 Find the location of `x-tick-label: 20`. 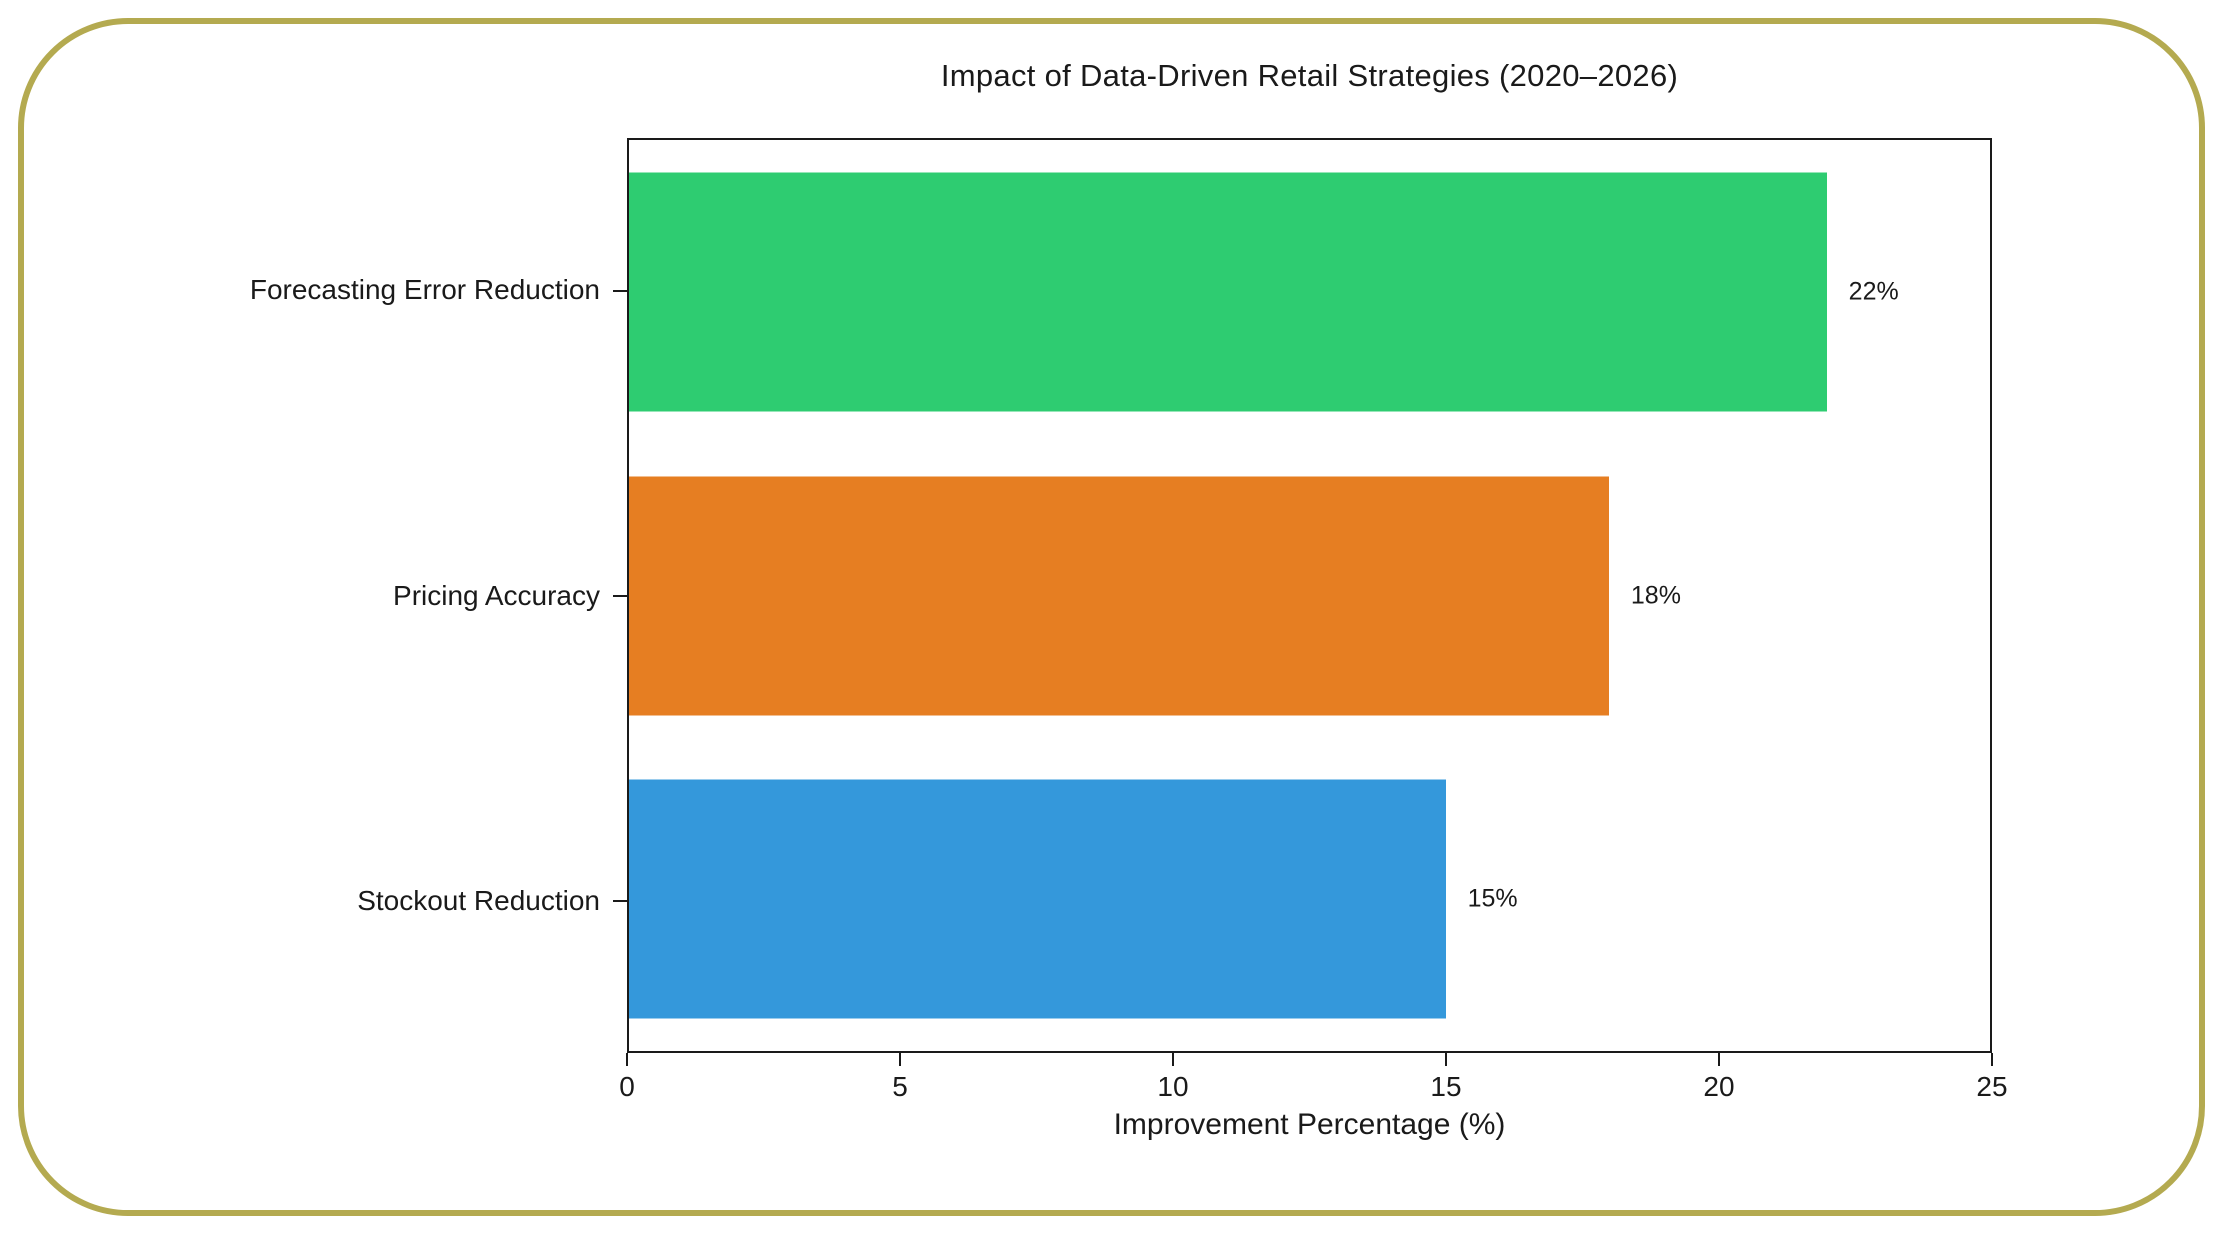

x-tick-label: 20 is located at coordinates (1719, 1086).